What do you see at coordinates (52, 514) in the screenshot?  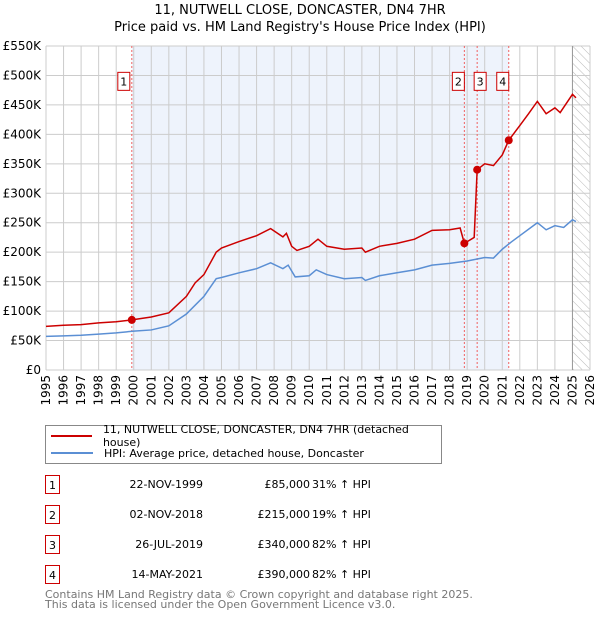 I see `sale-number: 2` at bounding box center [52, 514].